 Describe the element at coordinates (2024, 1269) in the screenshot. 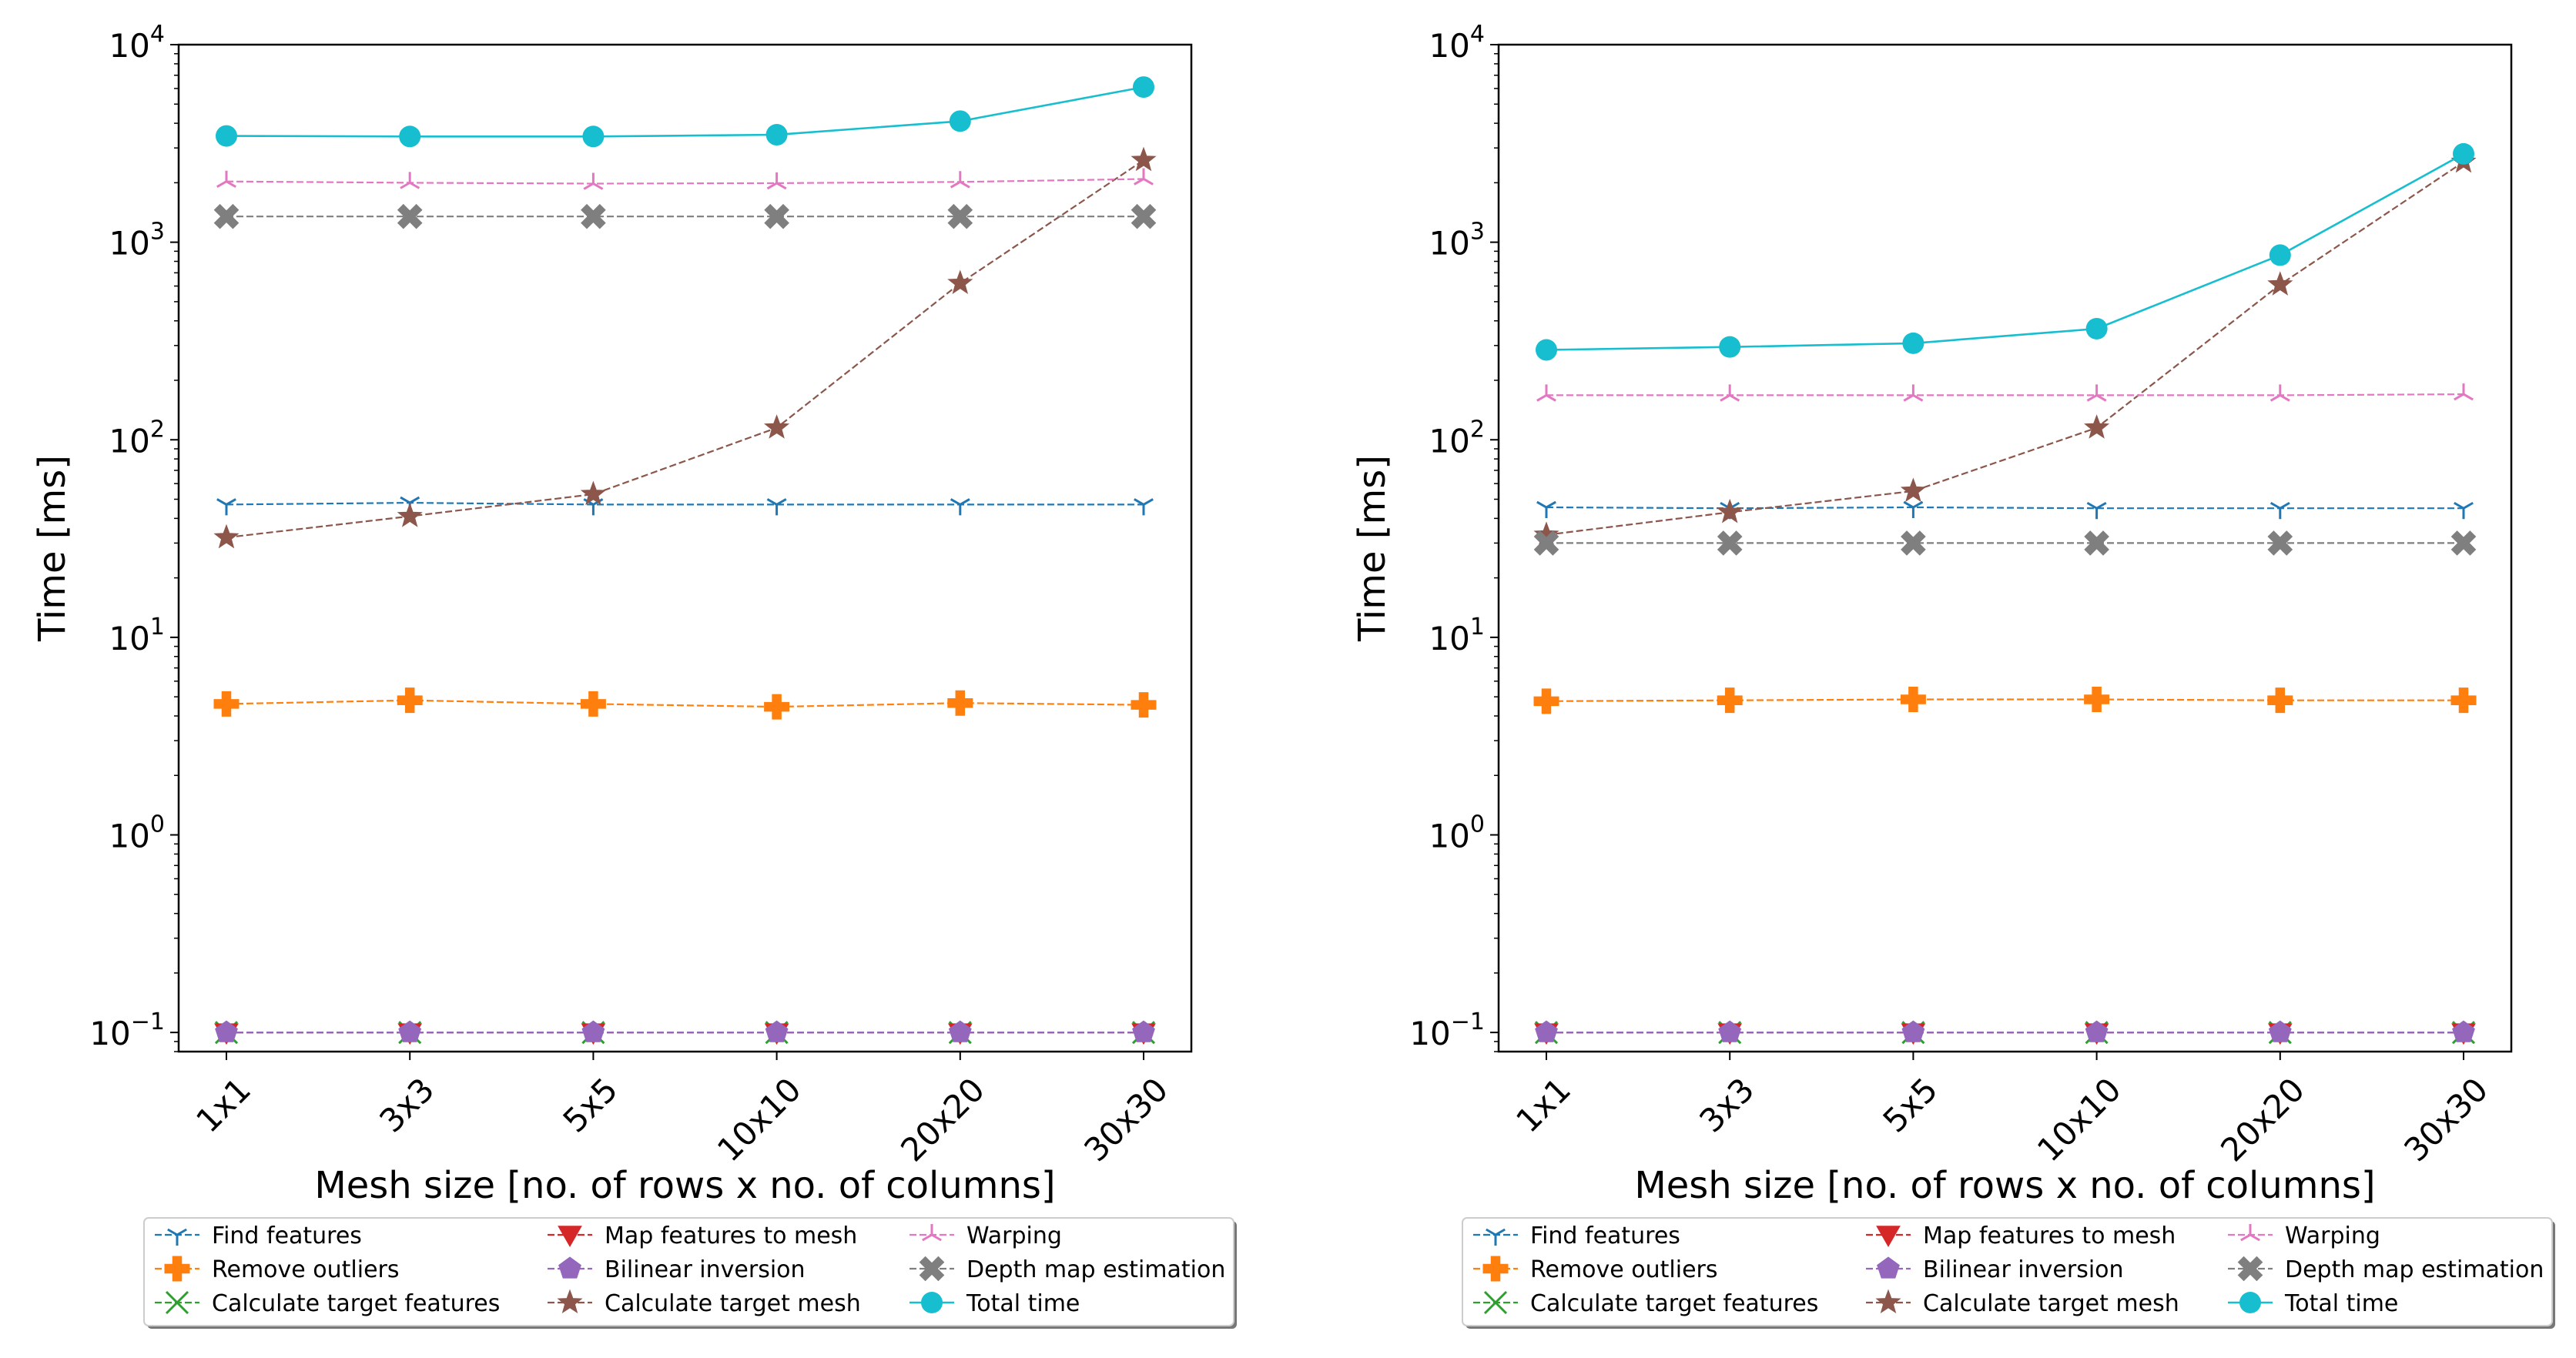

I see `legend-label: Bilinear inversion` at that location.